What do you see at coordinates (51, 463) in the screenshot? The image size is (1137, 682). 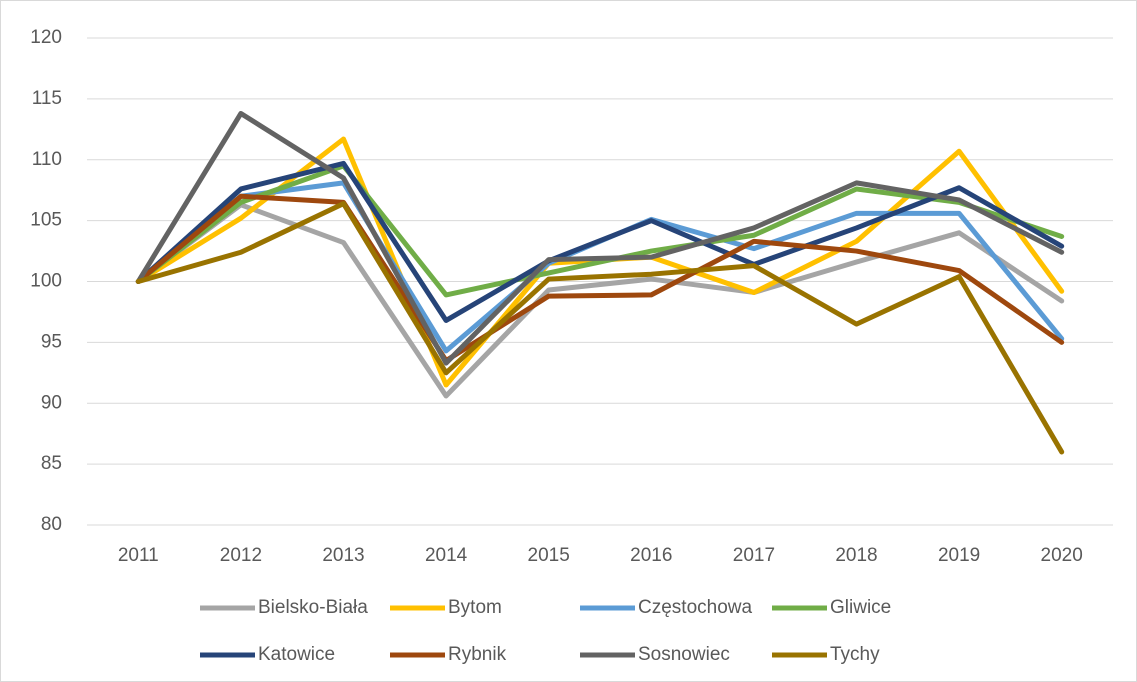 I see `y-tick-label: 85` at bounding box center [51, 463].